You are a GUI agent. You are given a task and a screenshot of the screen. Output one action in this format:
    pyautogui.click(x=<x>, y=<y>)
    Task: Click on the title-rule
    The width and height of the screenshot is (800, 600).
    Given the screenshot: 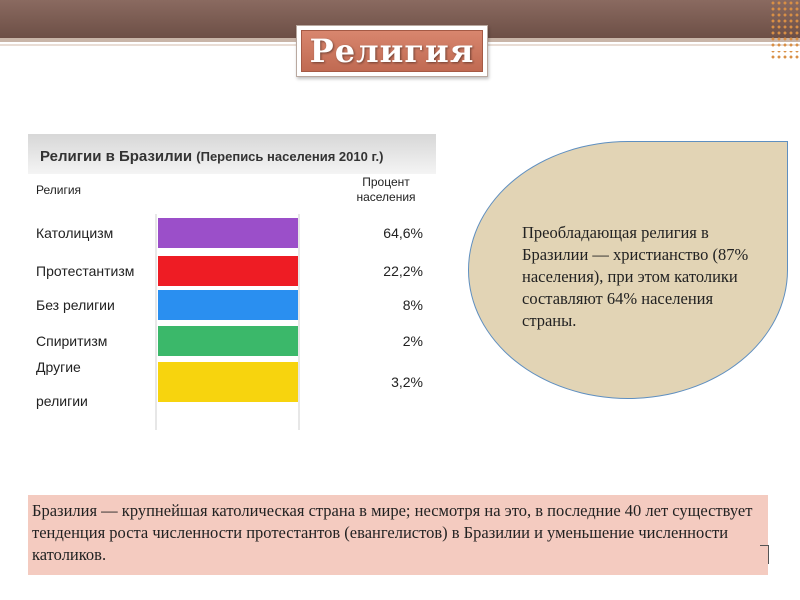 What is the action you would take?
    pyautogui.click(x=643, y=50)
    